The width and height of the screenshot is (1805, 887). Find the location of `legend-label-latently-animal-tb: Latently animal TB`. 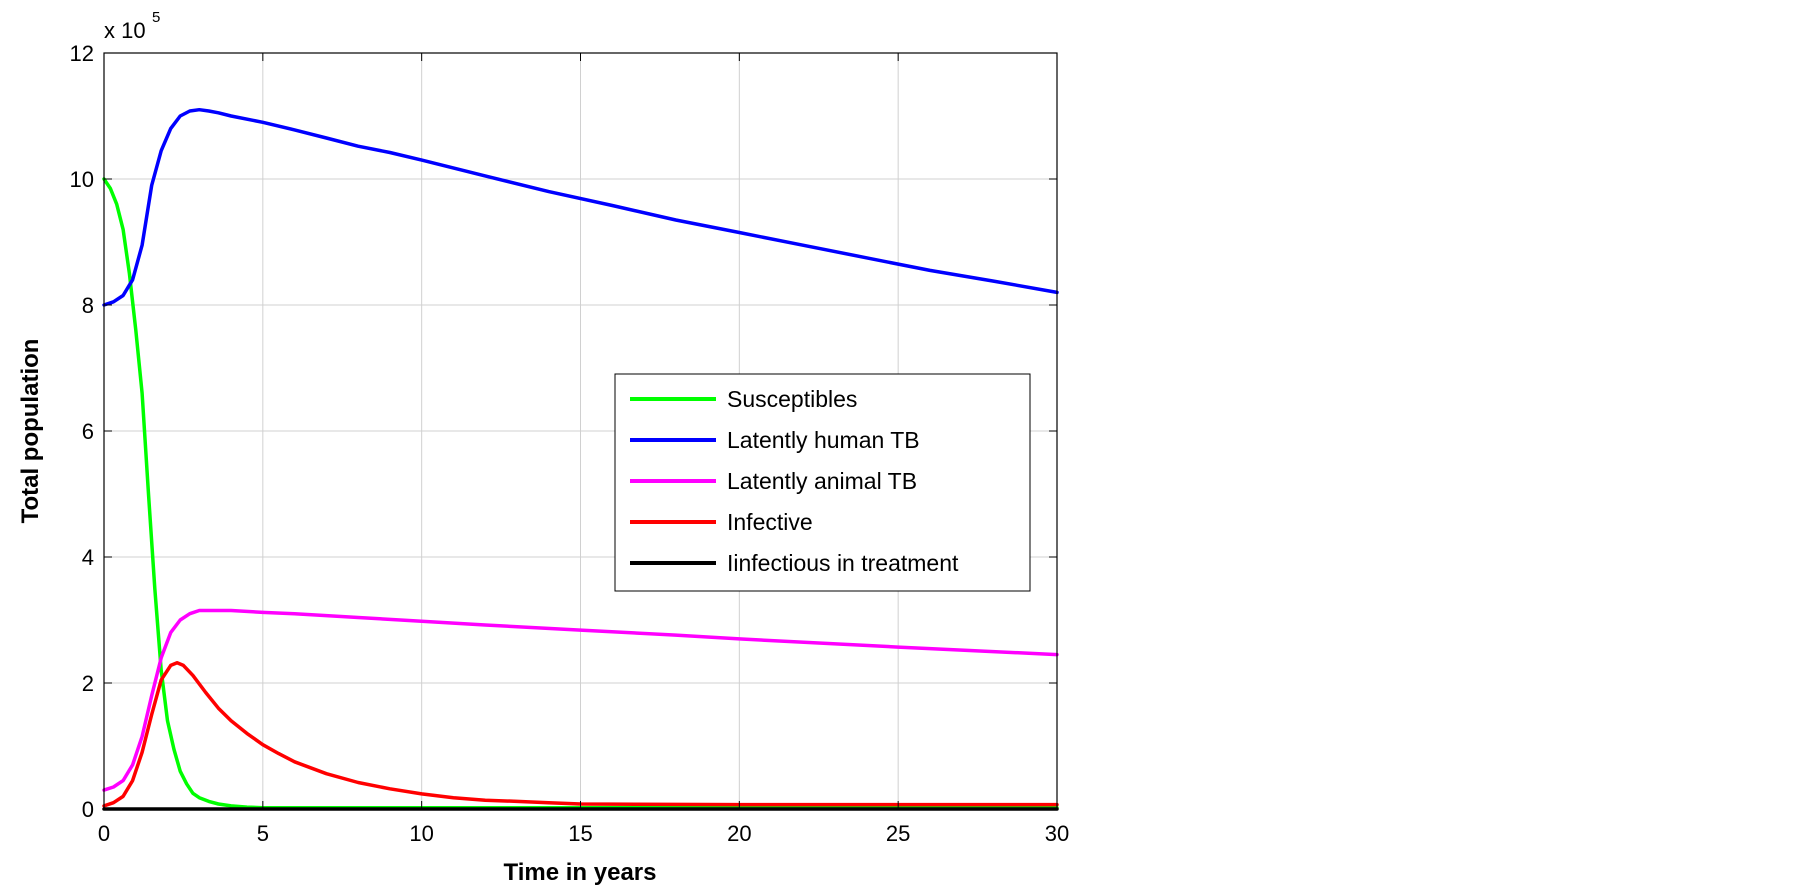

legend-label-latently-animal-tb: Latently animal TB is located at coordinates (822, 481).